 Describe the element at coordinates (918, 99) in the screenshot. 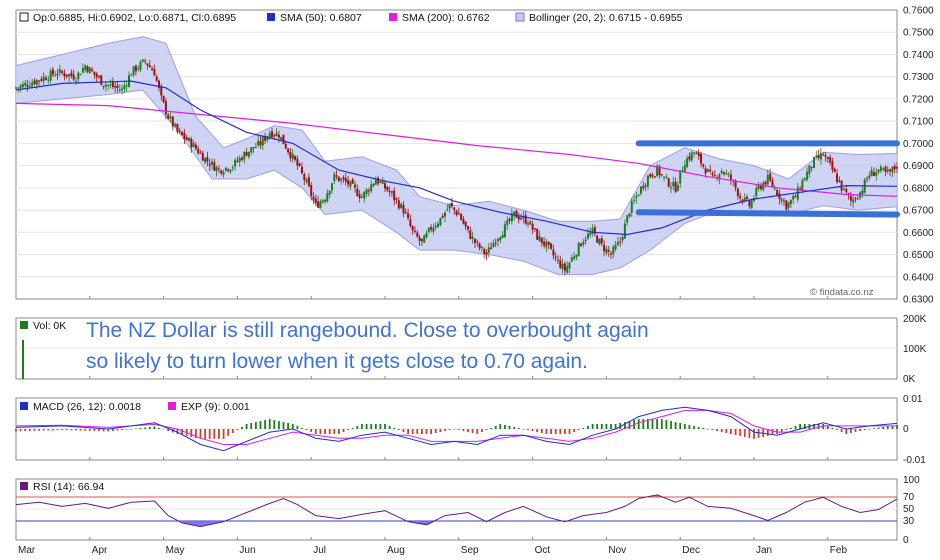

I see `price-y-tick: 0.7200` at that location.